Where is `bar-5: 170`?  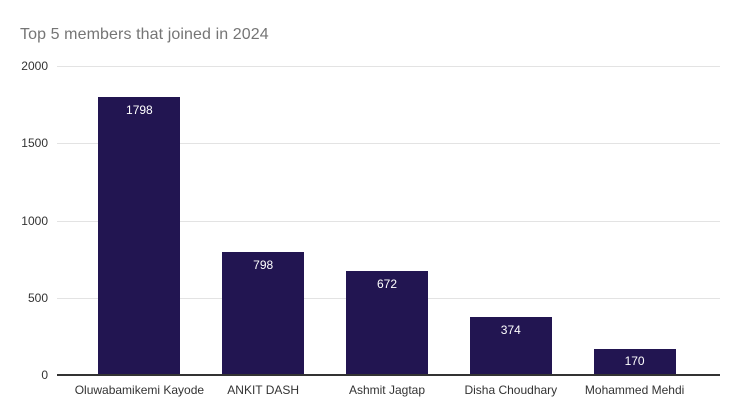 bar-5: 170 is located at coordinates (634, 361).